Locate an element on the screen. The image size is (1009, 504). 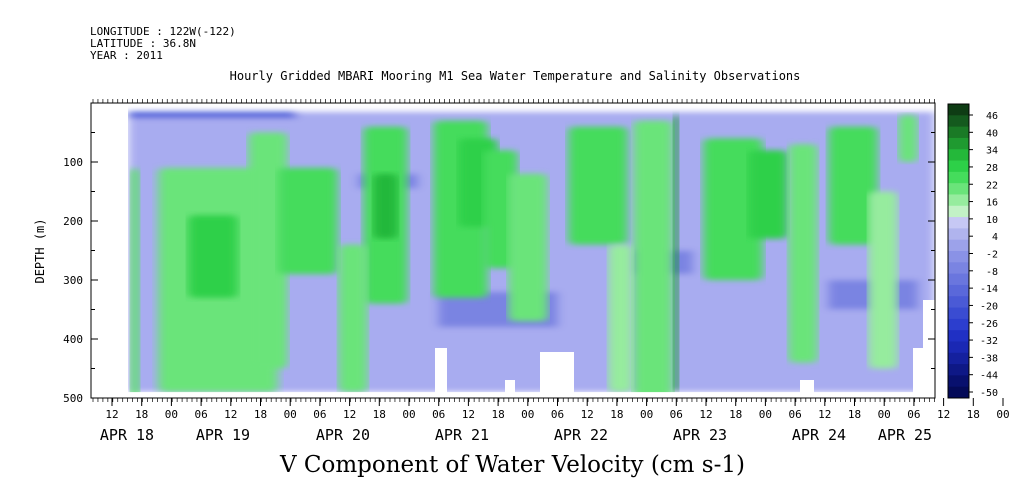
negative-region is located at coordinates (212, 114).